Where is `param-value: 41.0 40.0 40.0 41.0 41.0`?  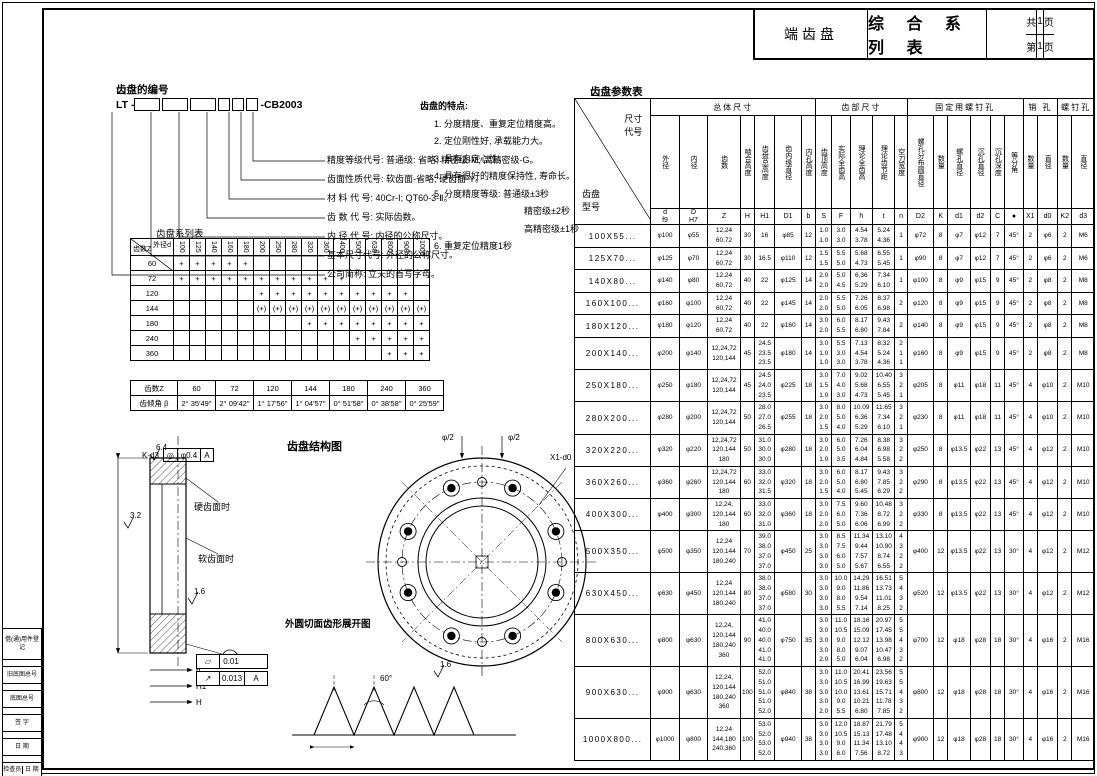 param-value: 41.0 40.0 40.0 41.0 41.0 is located at coordinates (764, 641).